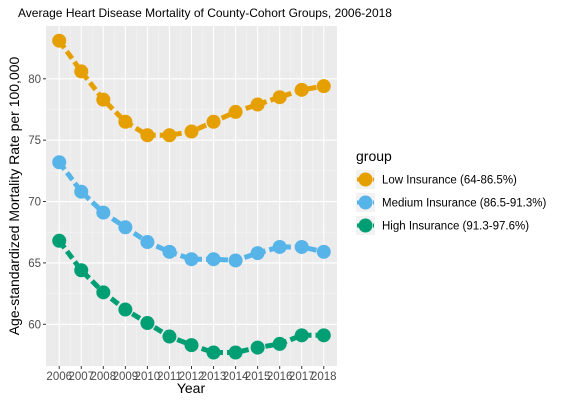 The height and width of the screenshot is (404, 570). What do you see at coordinates (104, 377) in the screenshot?
I see `x-tick-label: 2008` at bounding box center [104, 377].